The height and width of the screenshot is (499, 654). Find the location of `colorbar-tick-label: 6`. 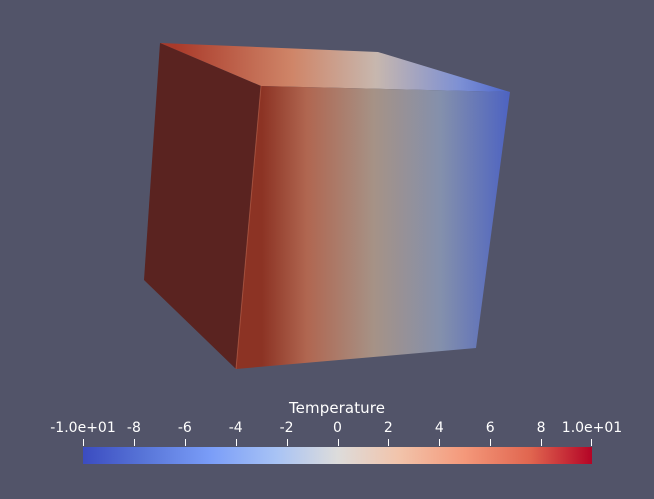

colorbar-tick-label: 6 is located at coordinates (490, 428).